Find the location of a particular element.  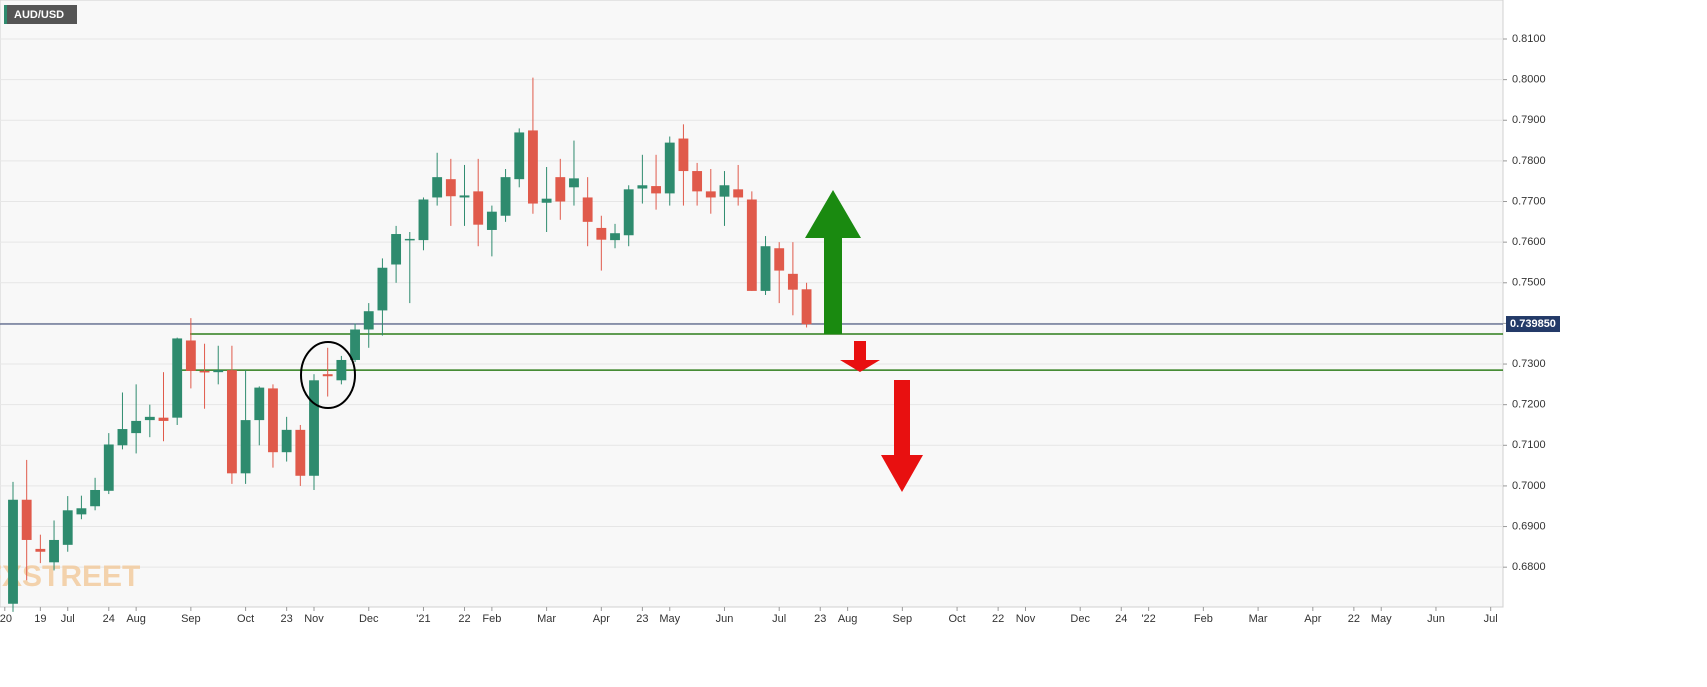

last-price-label: 0.739850 is located at coordinates (1533, 324).